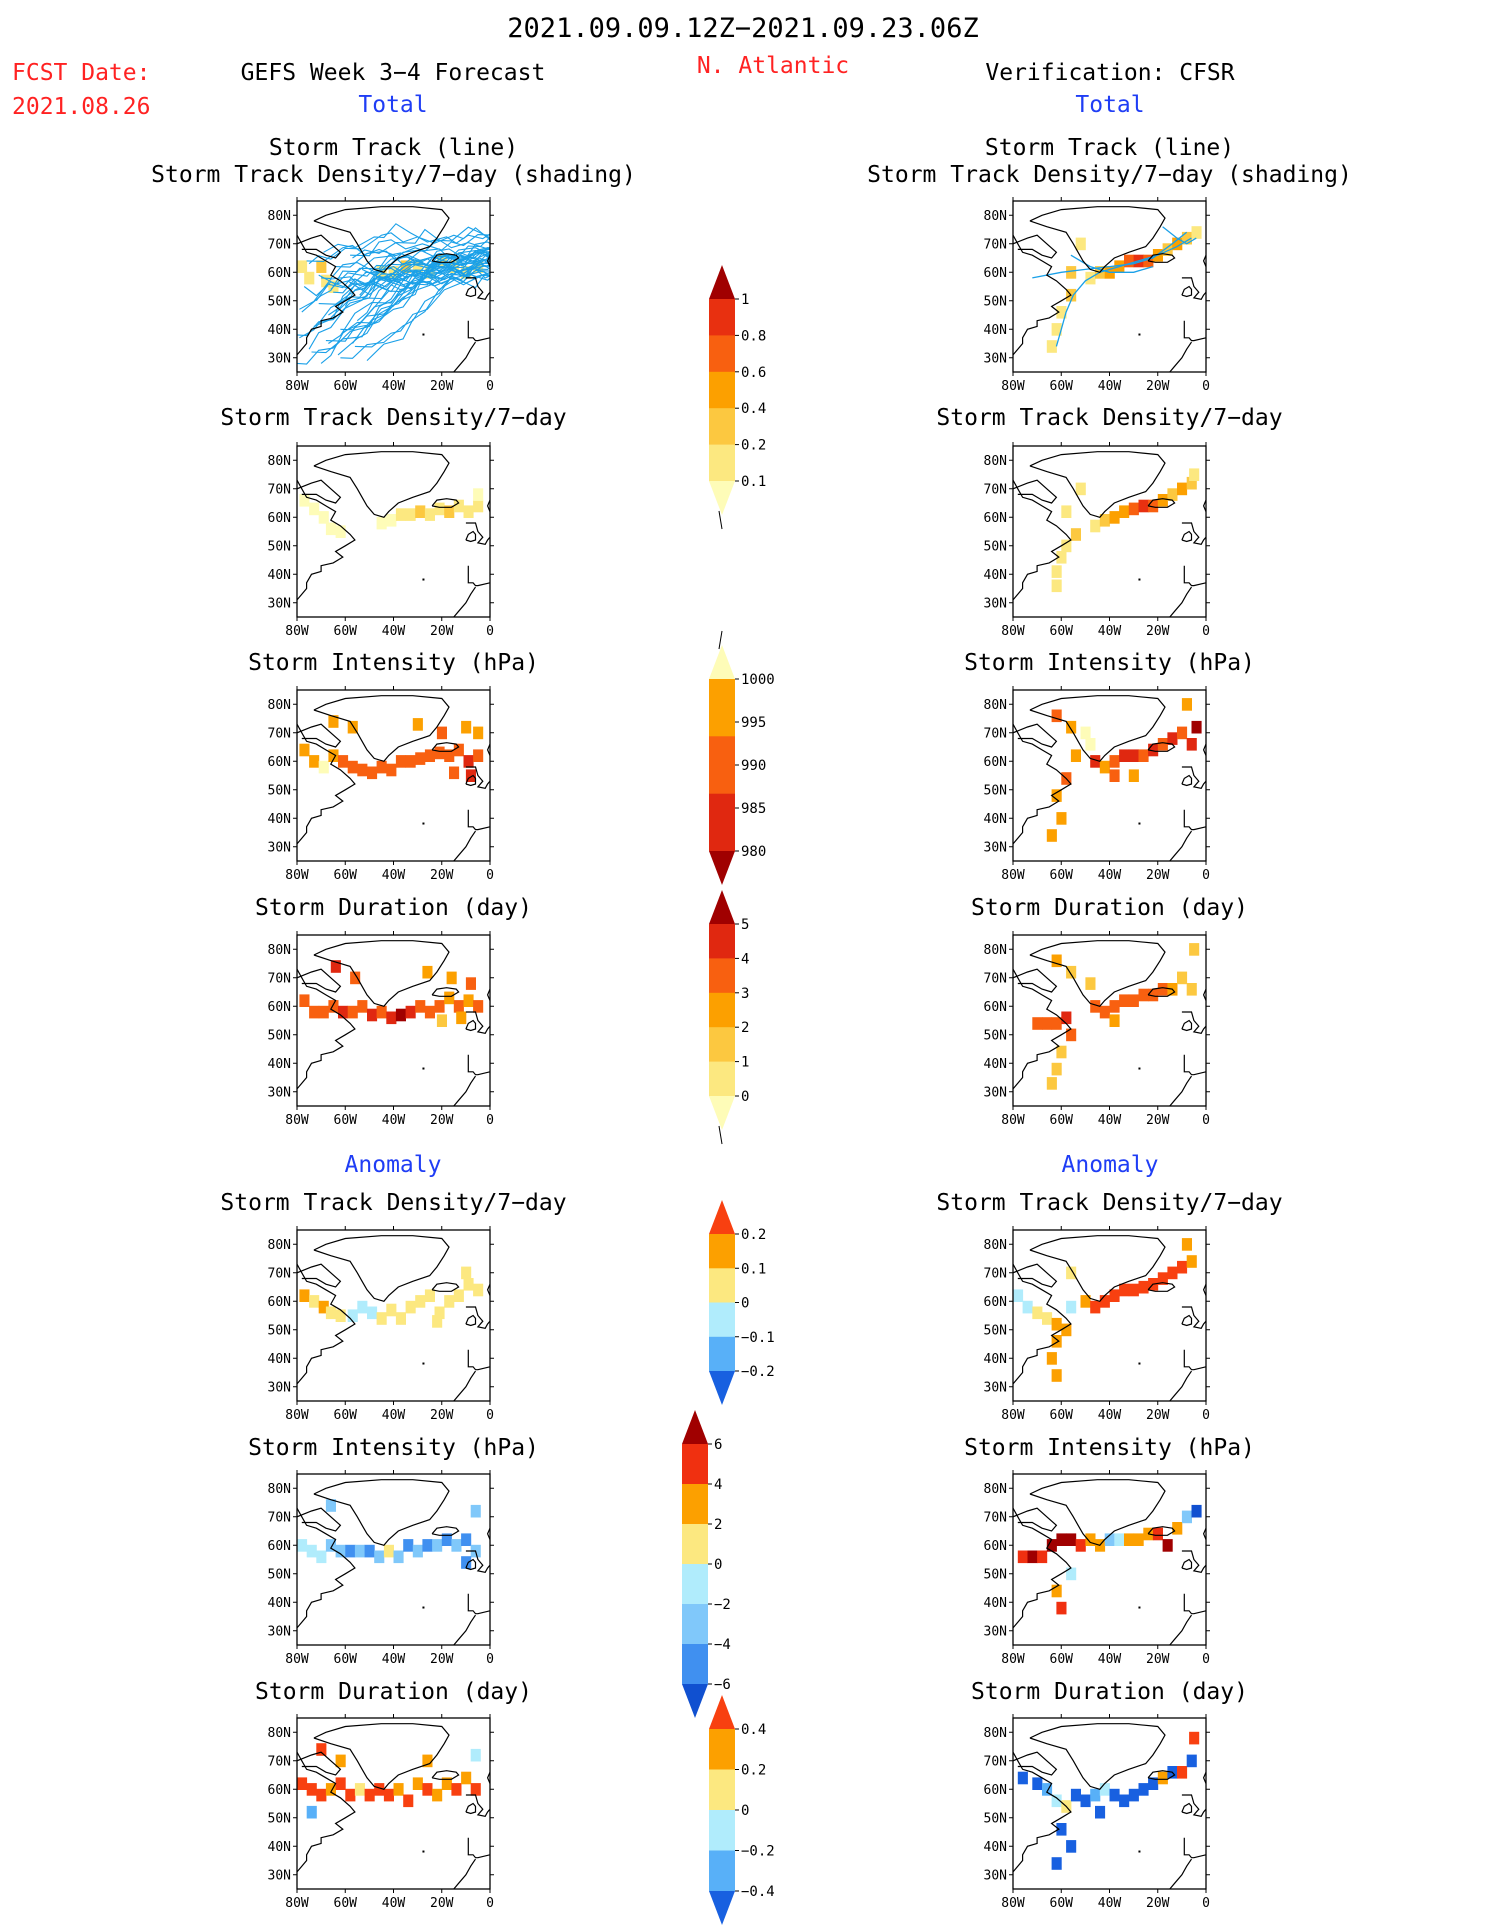  What do you see at coordinates (753, 1771) in the screenshot?
I see `colorbar-label: 0.2` at bounding box center [753, 1771].